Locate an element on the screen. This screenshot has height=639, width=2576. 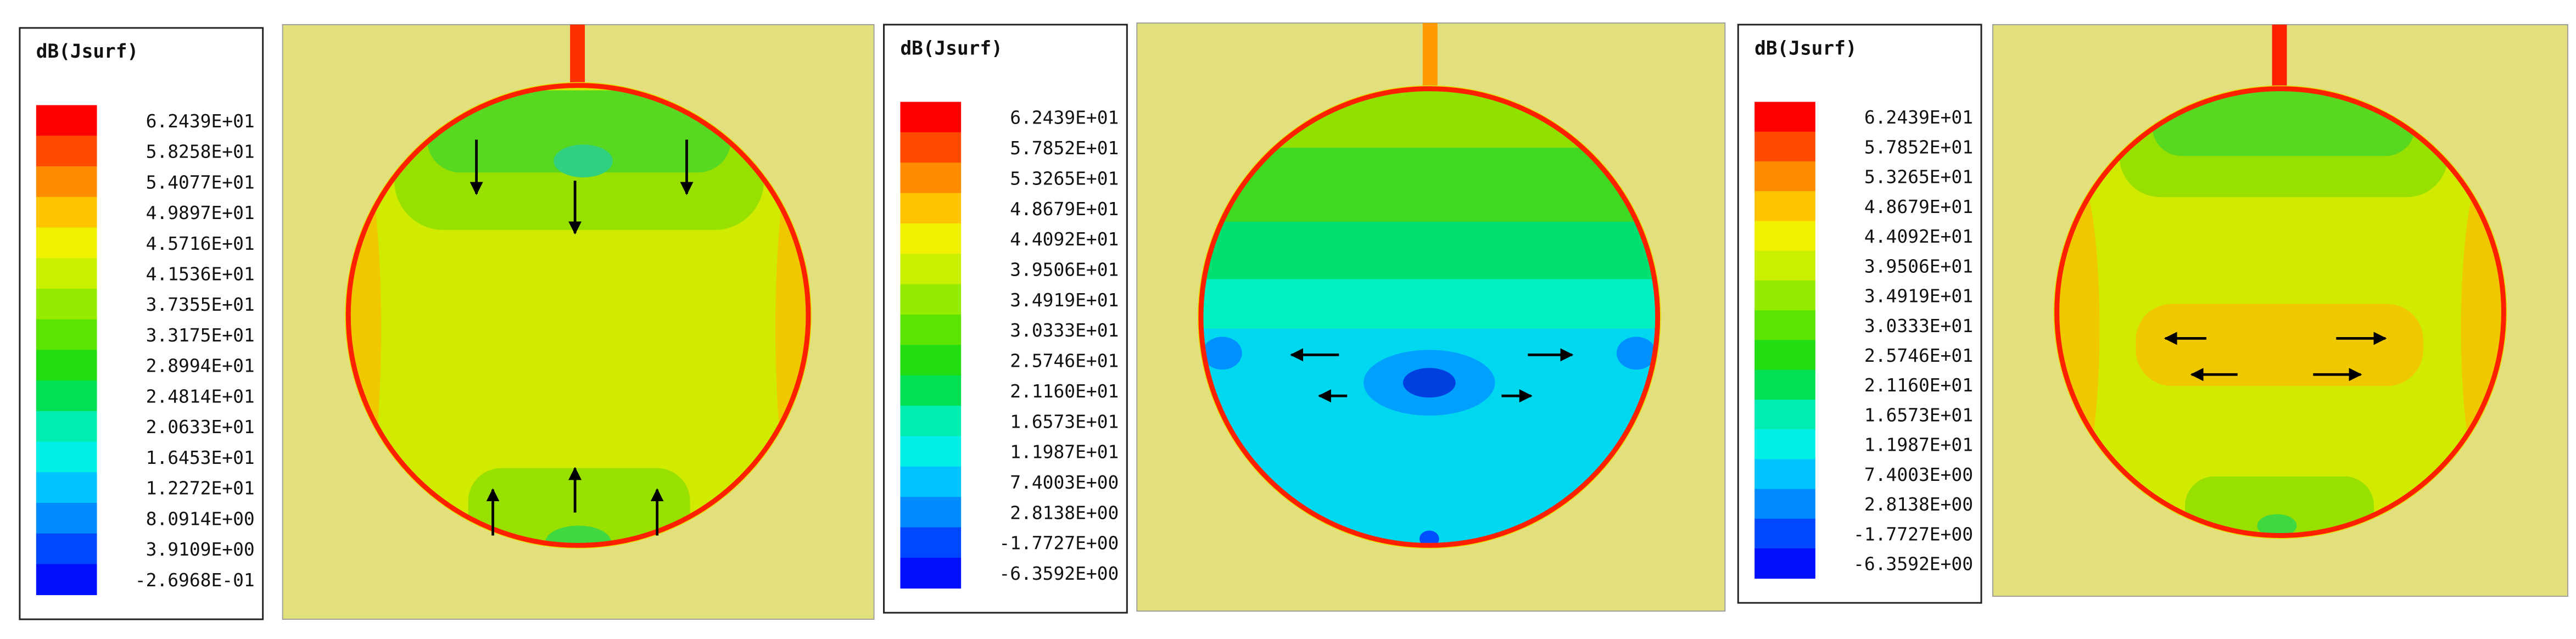
legend-label: 1.6453E+01 is located at coordinates (201, 458).